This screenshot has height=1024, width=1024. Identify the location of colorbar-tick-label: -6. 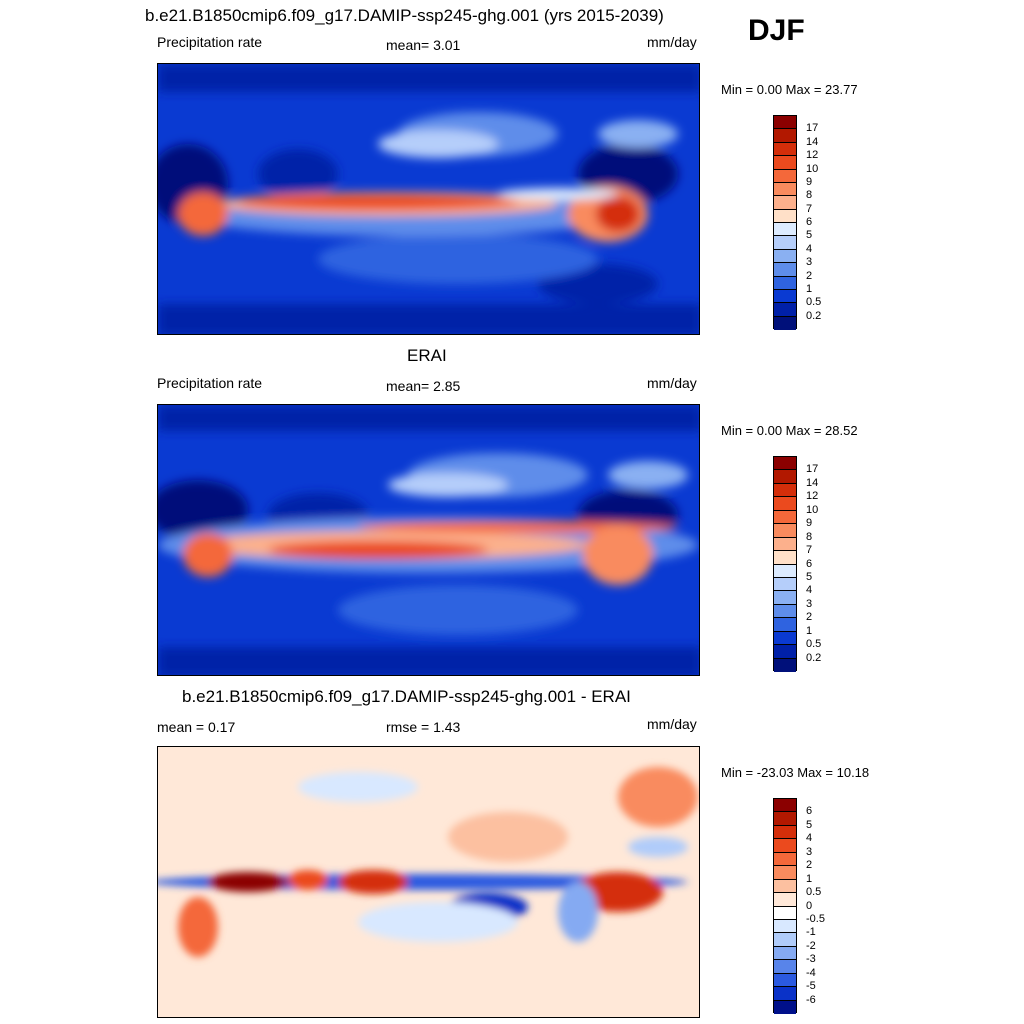
(811, 999).